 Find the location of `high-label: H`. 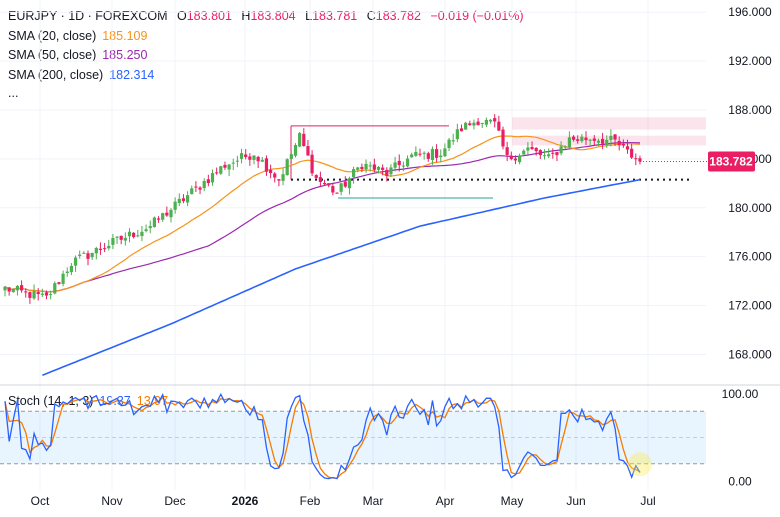

high-label: H is located at coordinates (246, 16).